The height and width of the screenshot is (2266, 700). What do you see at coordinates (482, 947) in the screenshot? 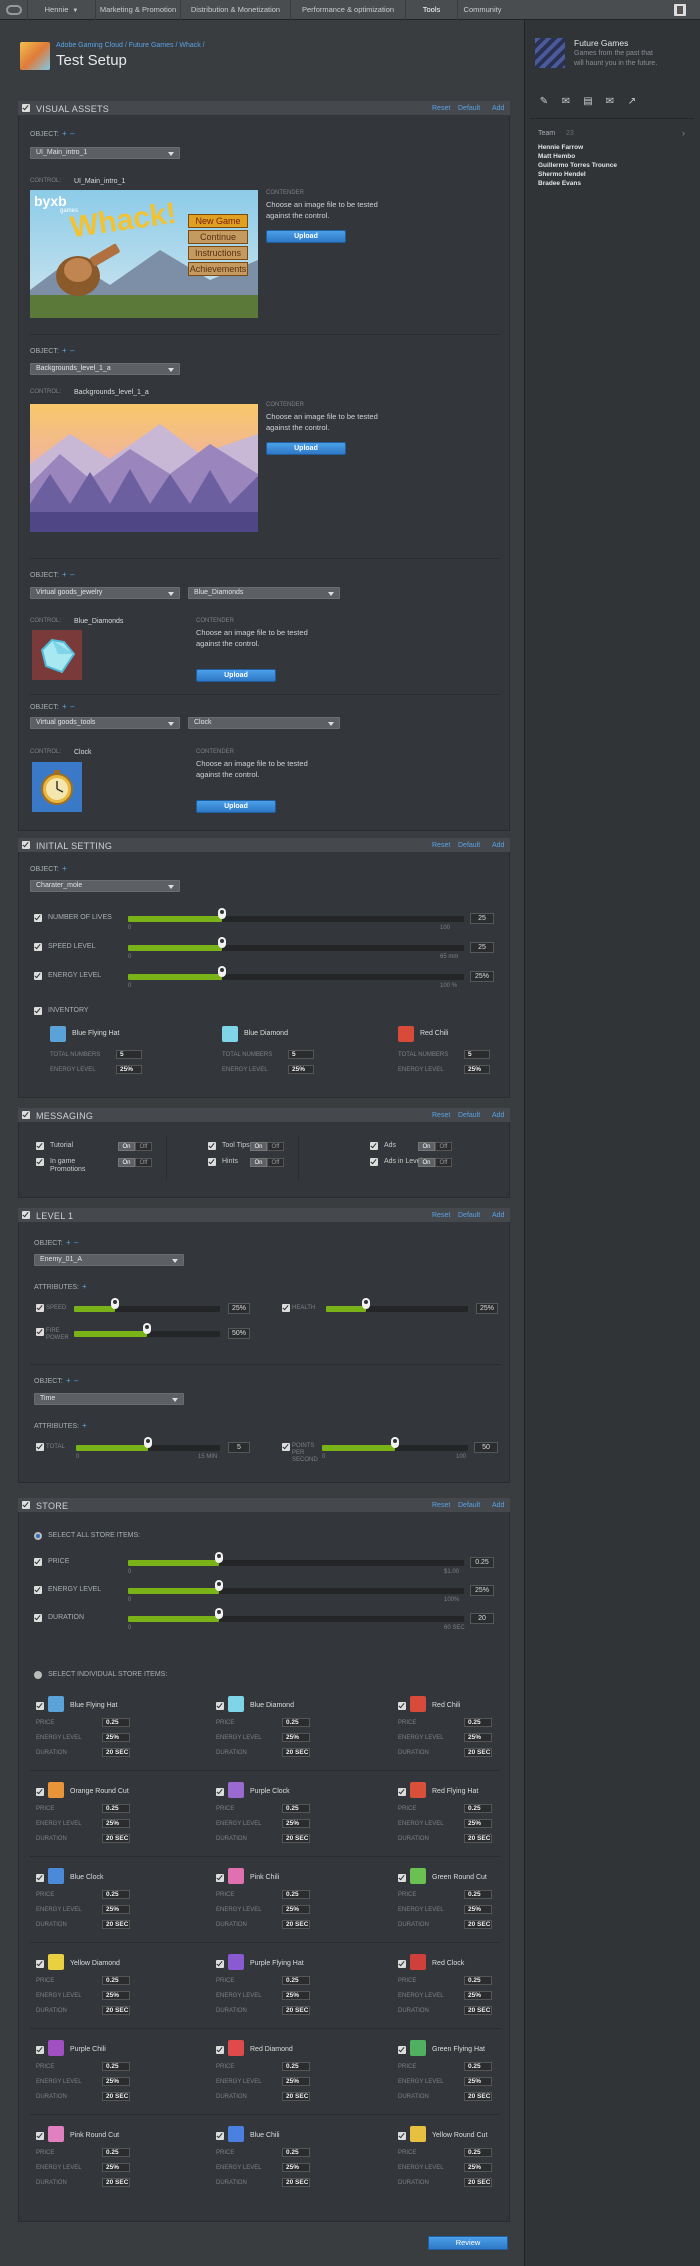
I see `slider-value: 25` at bounding box center [482, 947].